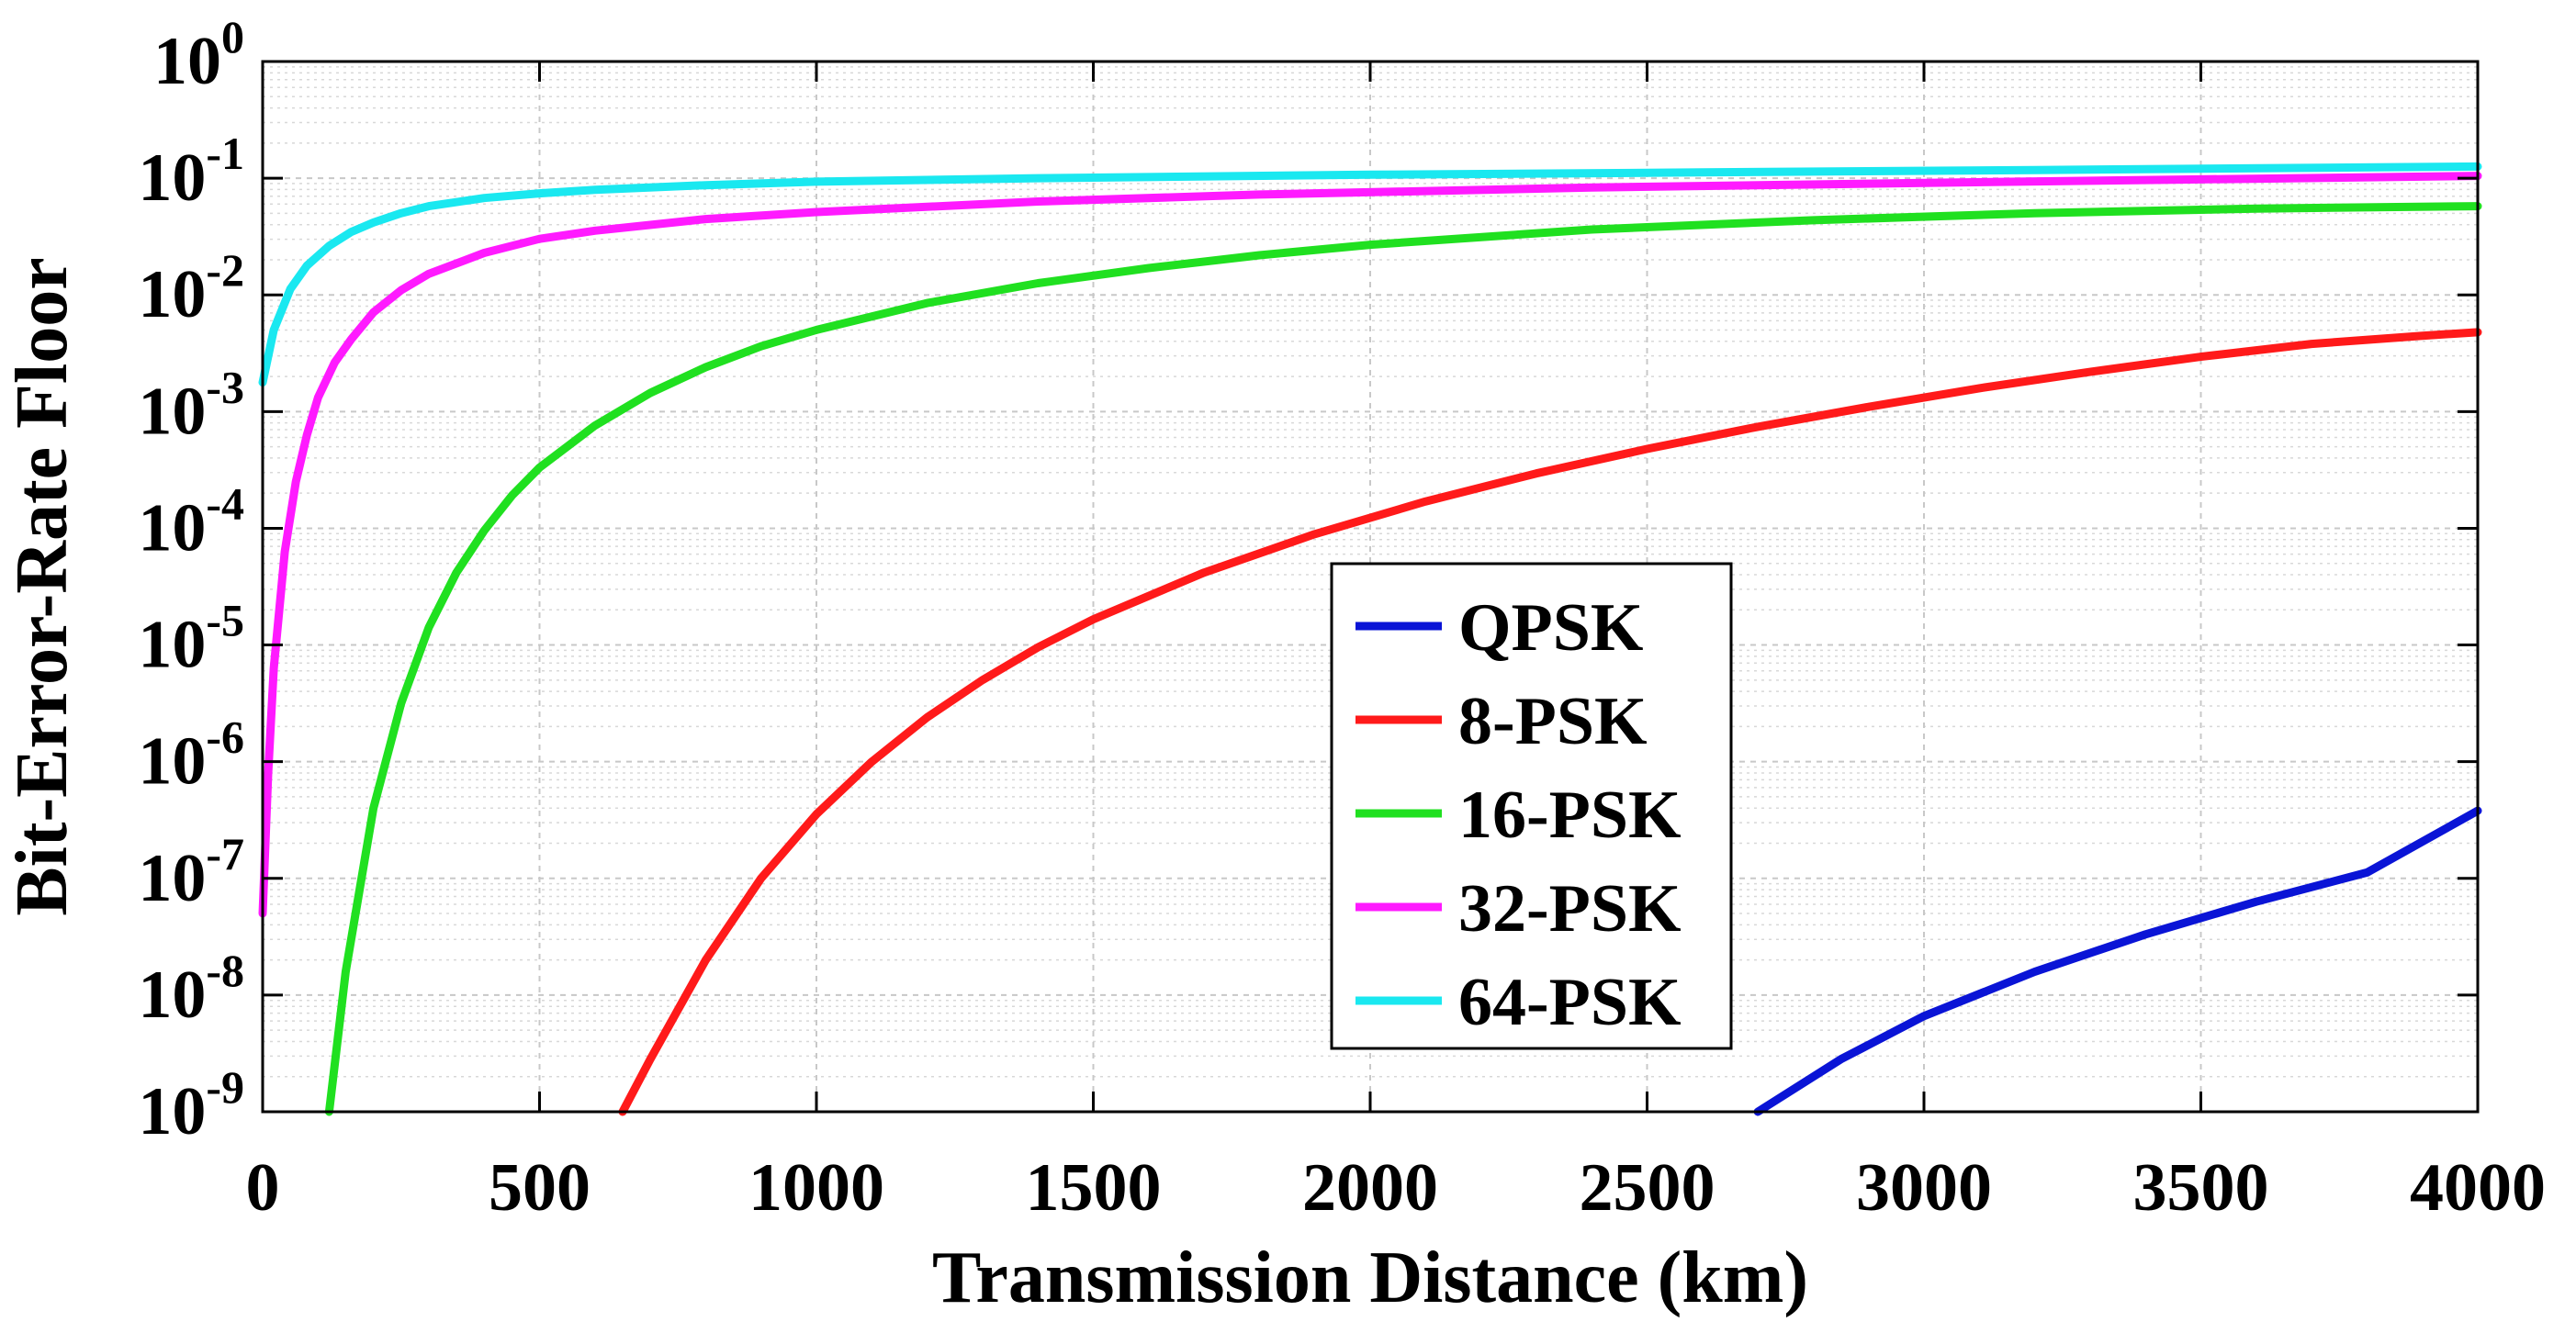 The image size is (2576, 1333). Describe the element at coordinates (191, 172) in the screenshot. I see `y-tick-label: 10⁻¹` at that location.